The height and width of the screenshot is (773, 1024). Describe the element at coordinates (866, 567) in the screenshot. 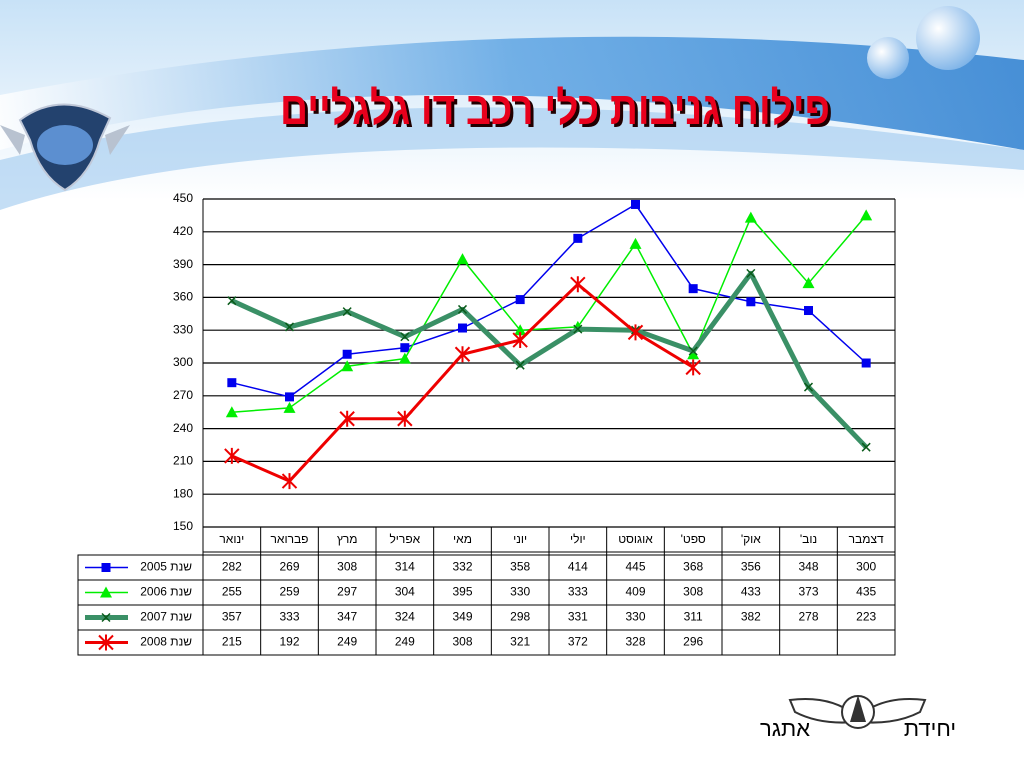

I see `table-cell: 300` at that location.